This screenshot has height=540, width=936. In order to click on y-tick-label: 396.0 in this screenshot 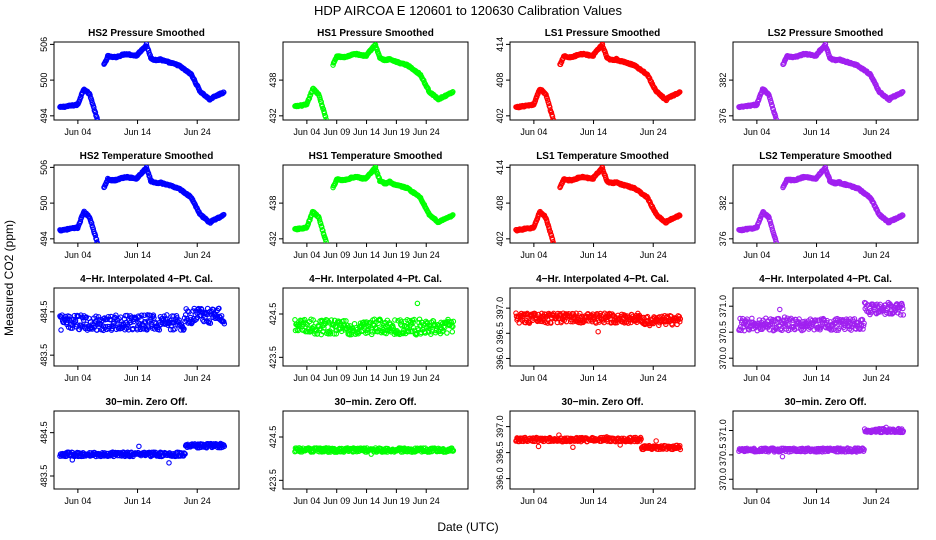, I will do `click(500, 478)`.